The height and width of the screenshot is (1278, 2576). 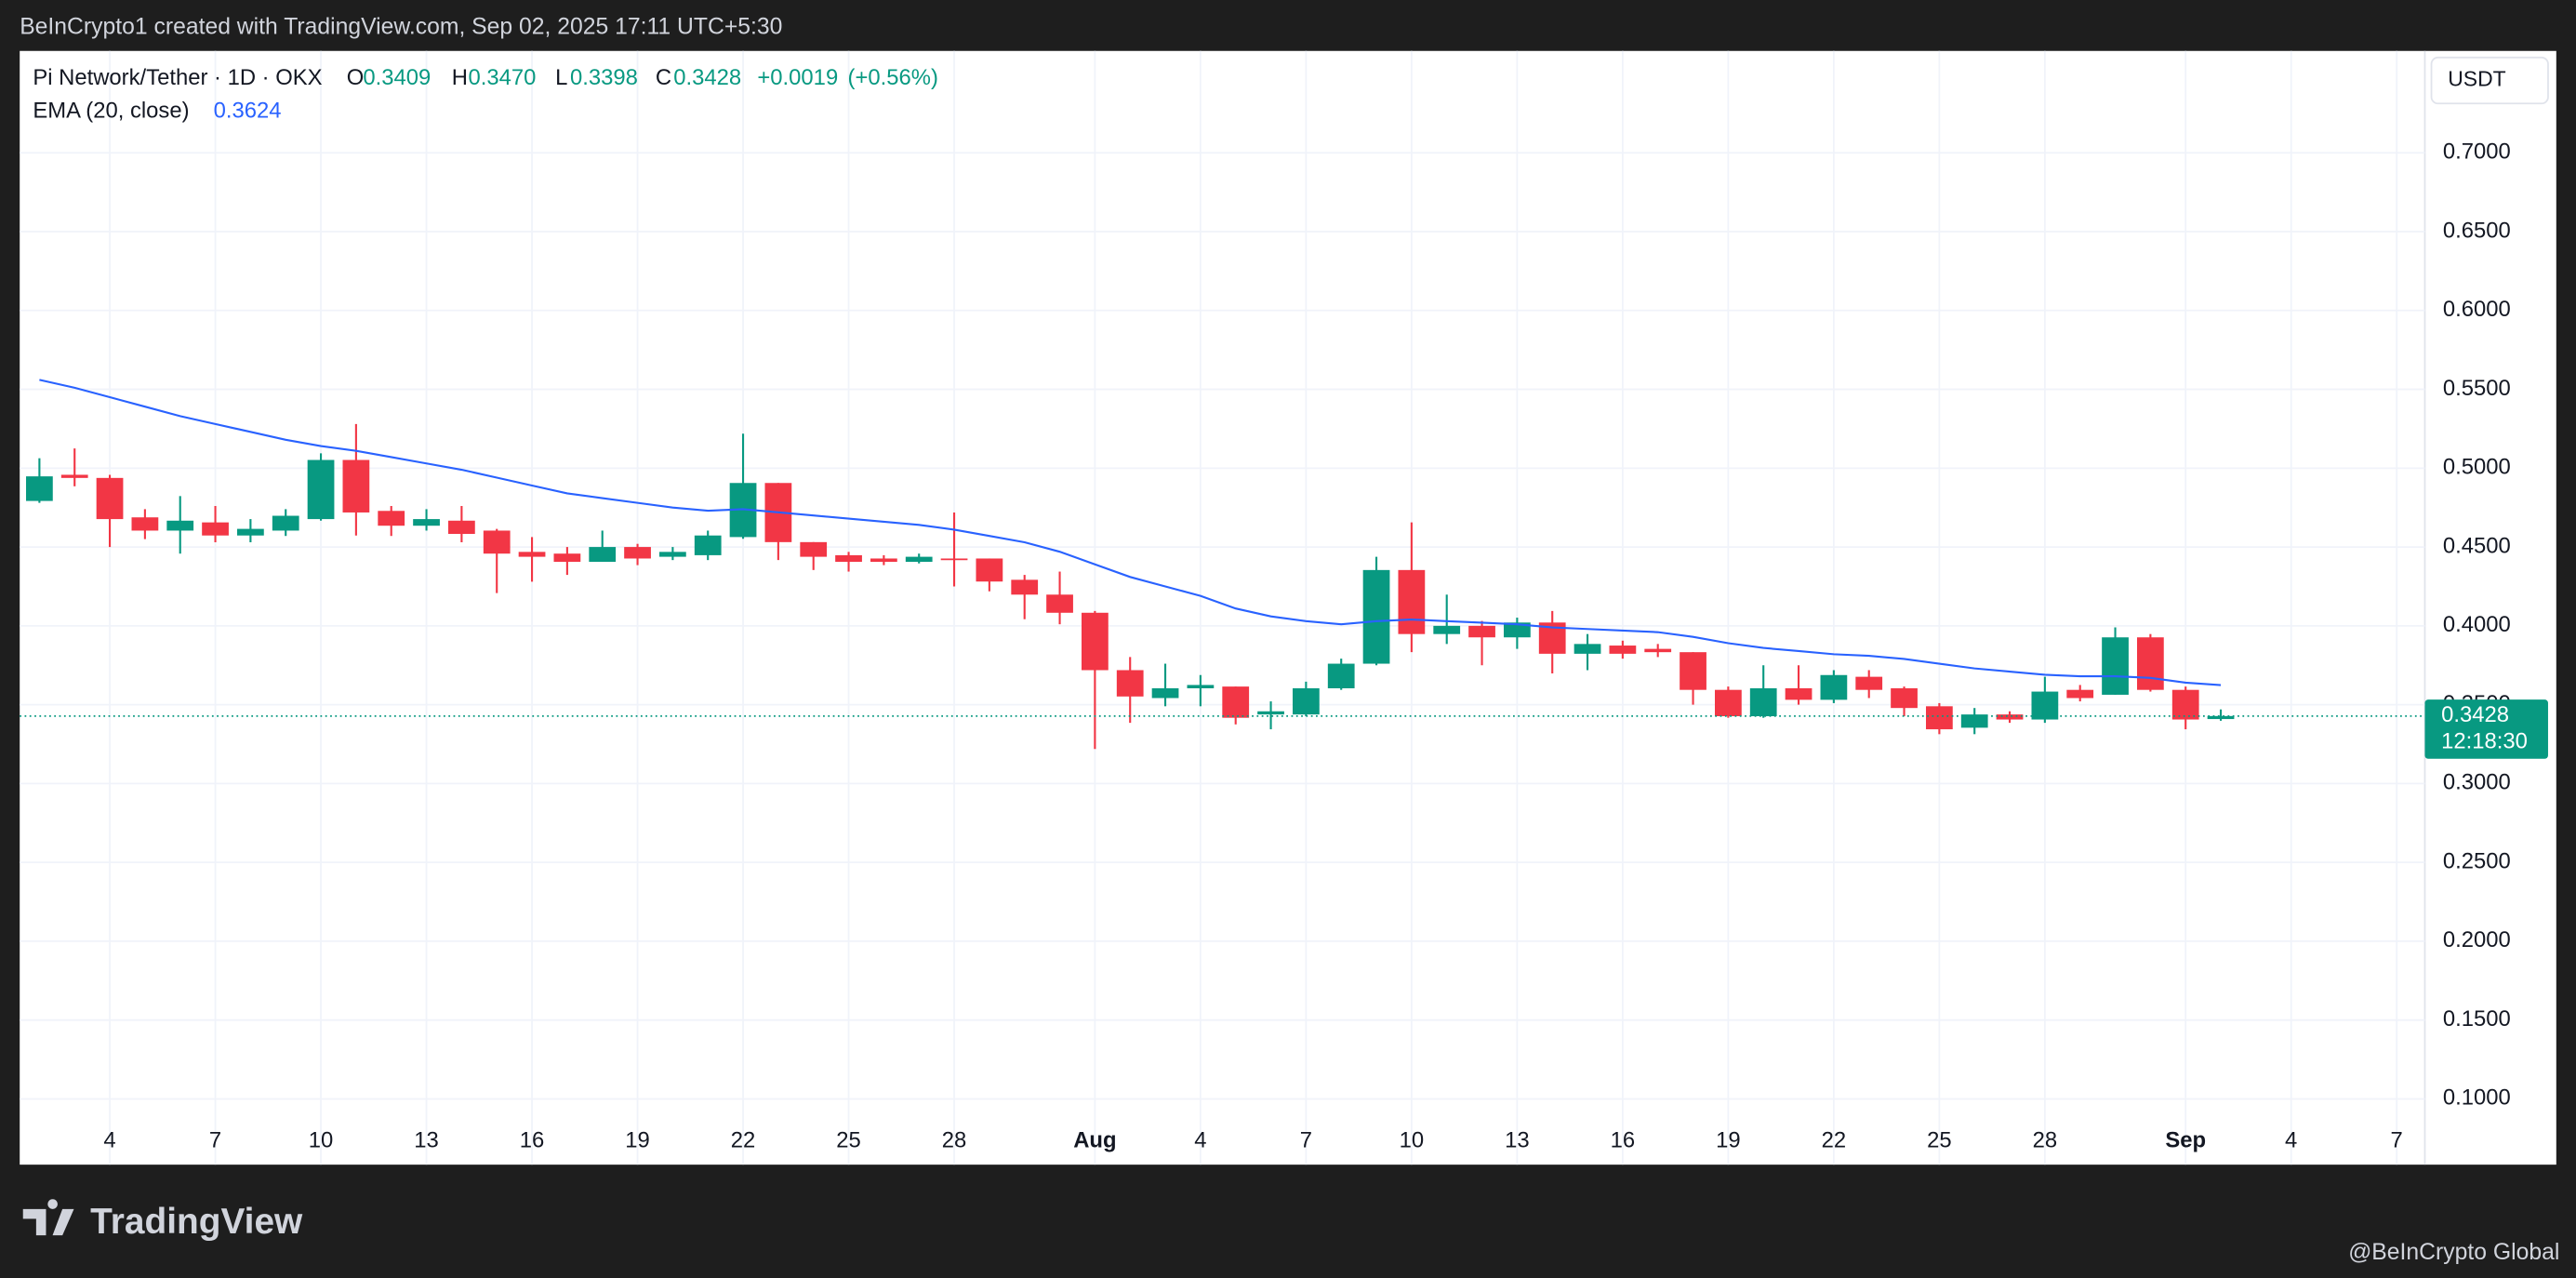 I want to click on price-tag, so click(x=2486, y=729).